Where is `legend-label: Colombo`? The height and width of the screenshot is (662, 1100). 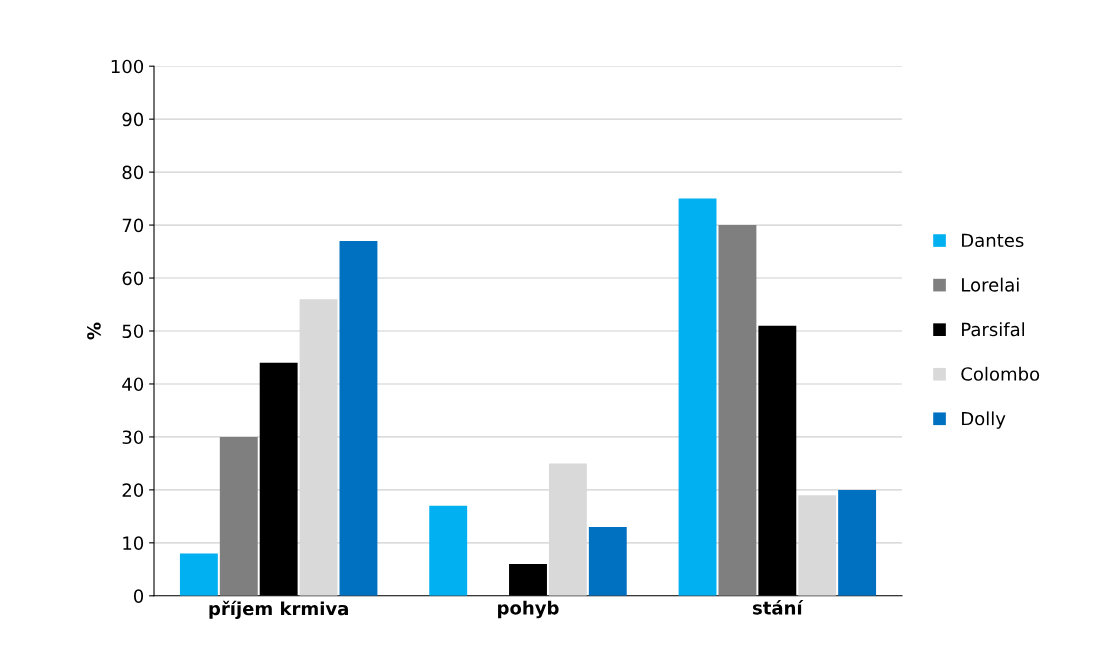
legend-label: Colombo is located at coordinates (1000, 373).